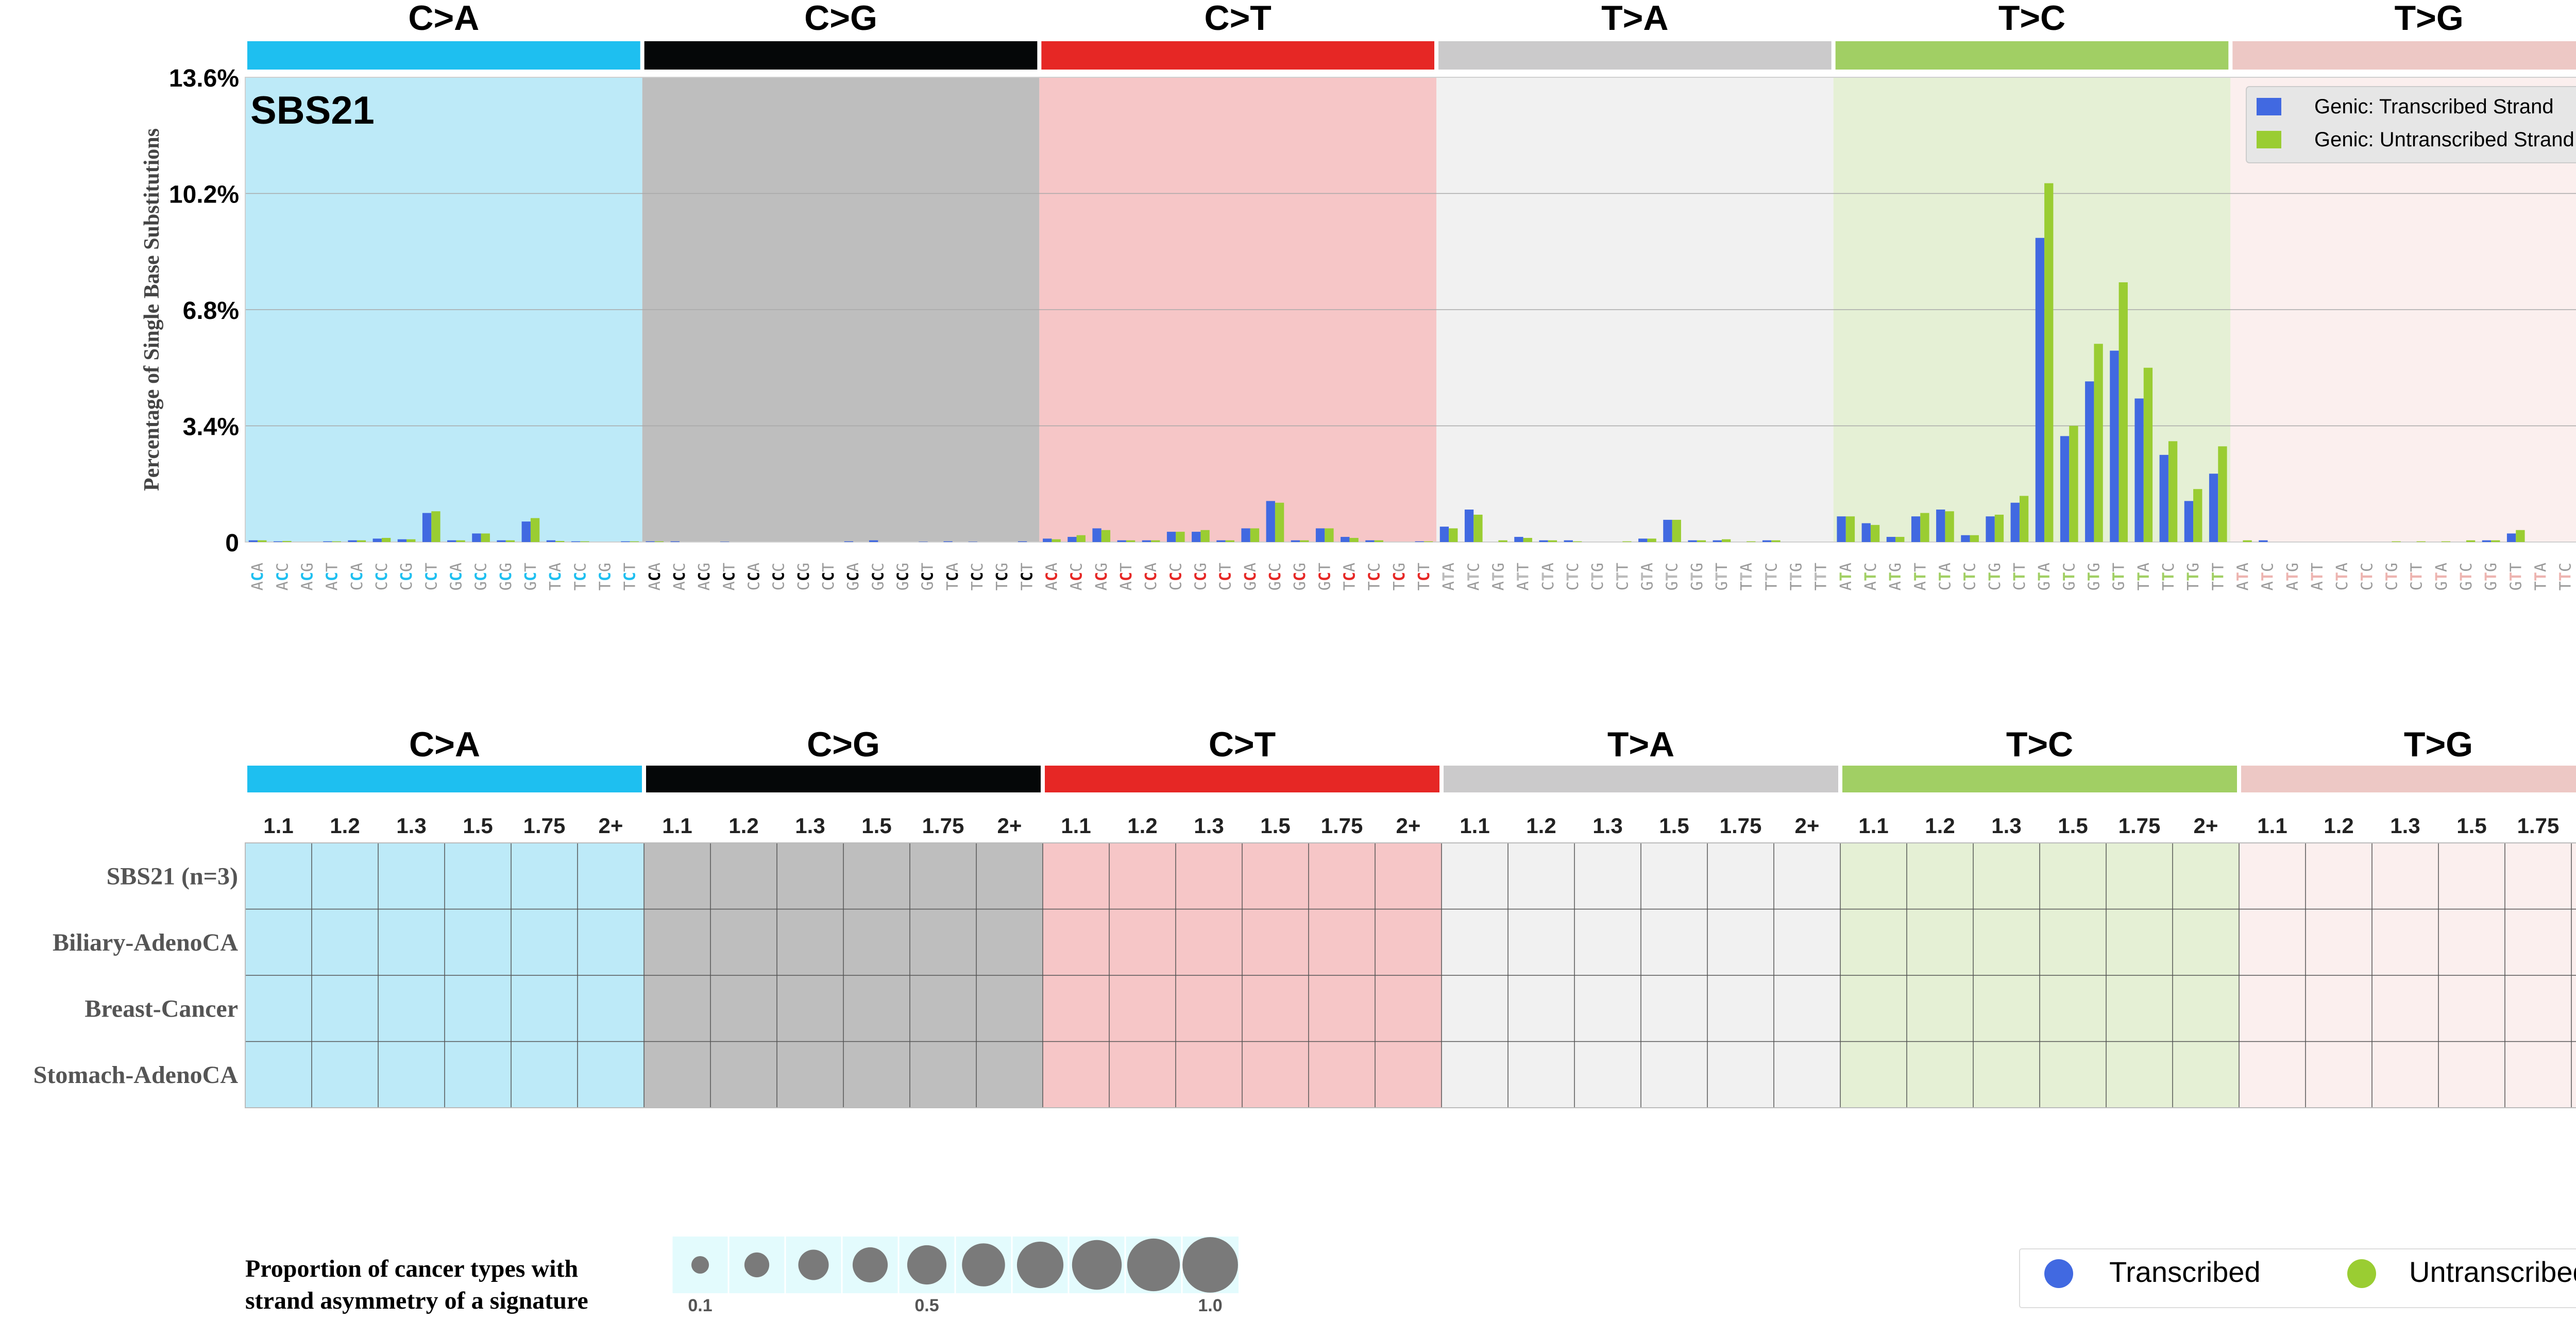  What do you see at coordinates (2361, 1273) in the screenshot?
I see `strand-legend-marker-untranscribed` at bounding box center [2361, 1273].